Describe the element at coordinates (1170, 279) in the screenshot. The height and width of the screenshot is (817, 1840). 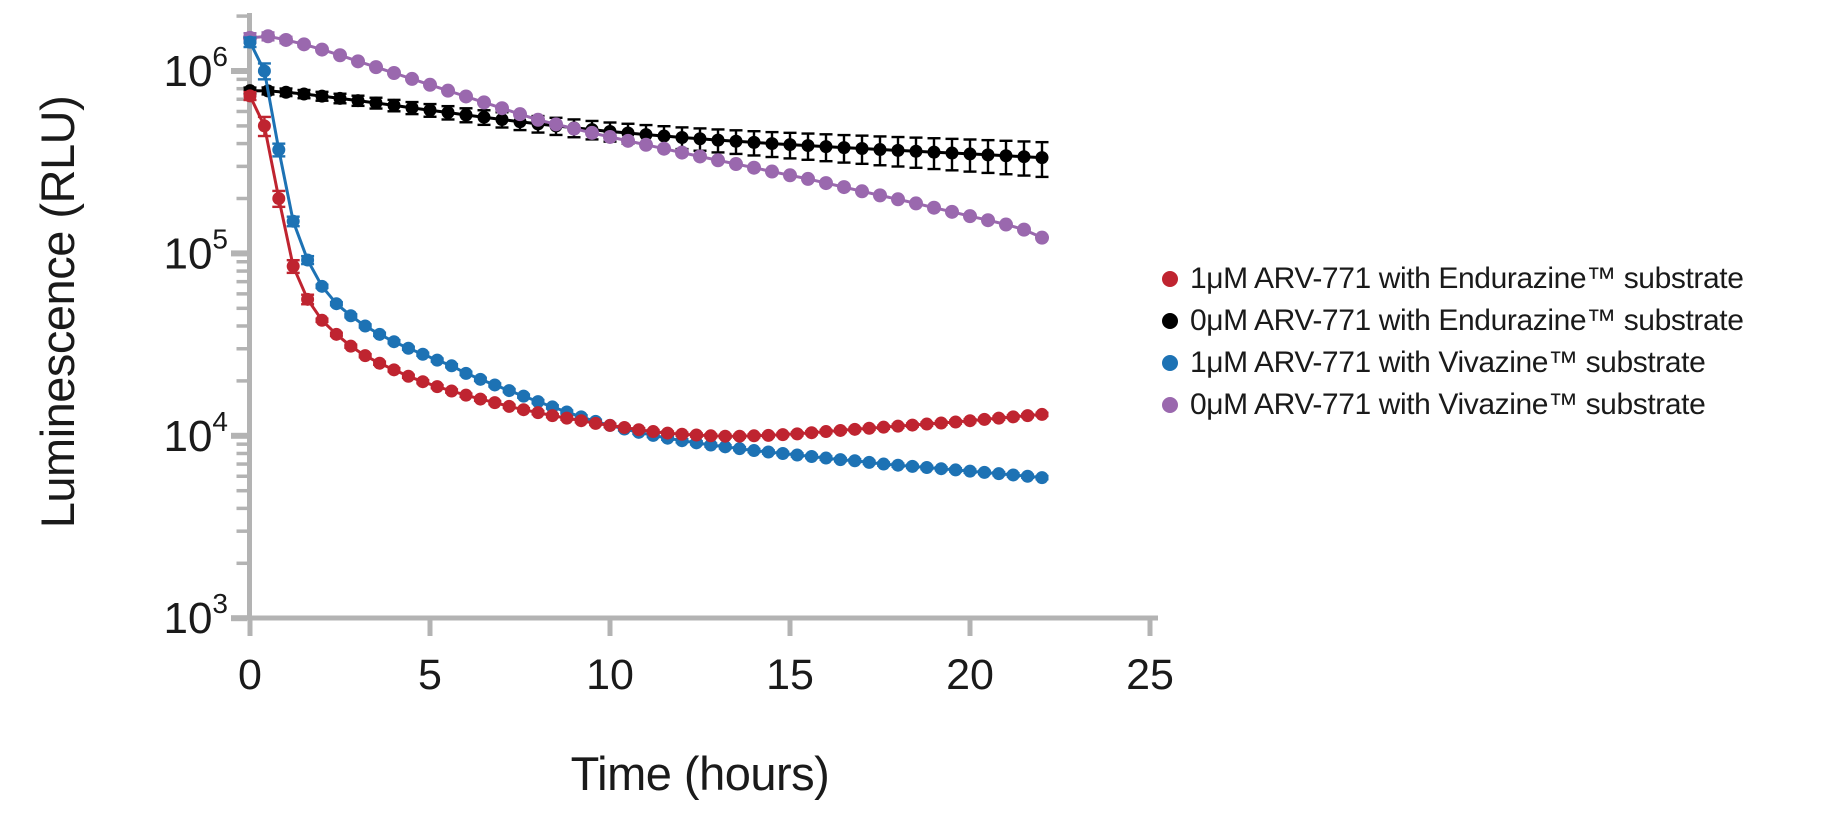
I see `legend-marker-red-icon` at that location.